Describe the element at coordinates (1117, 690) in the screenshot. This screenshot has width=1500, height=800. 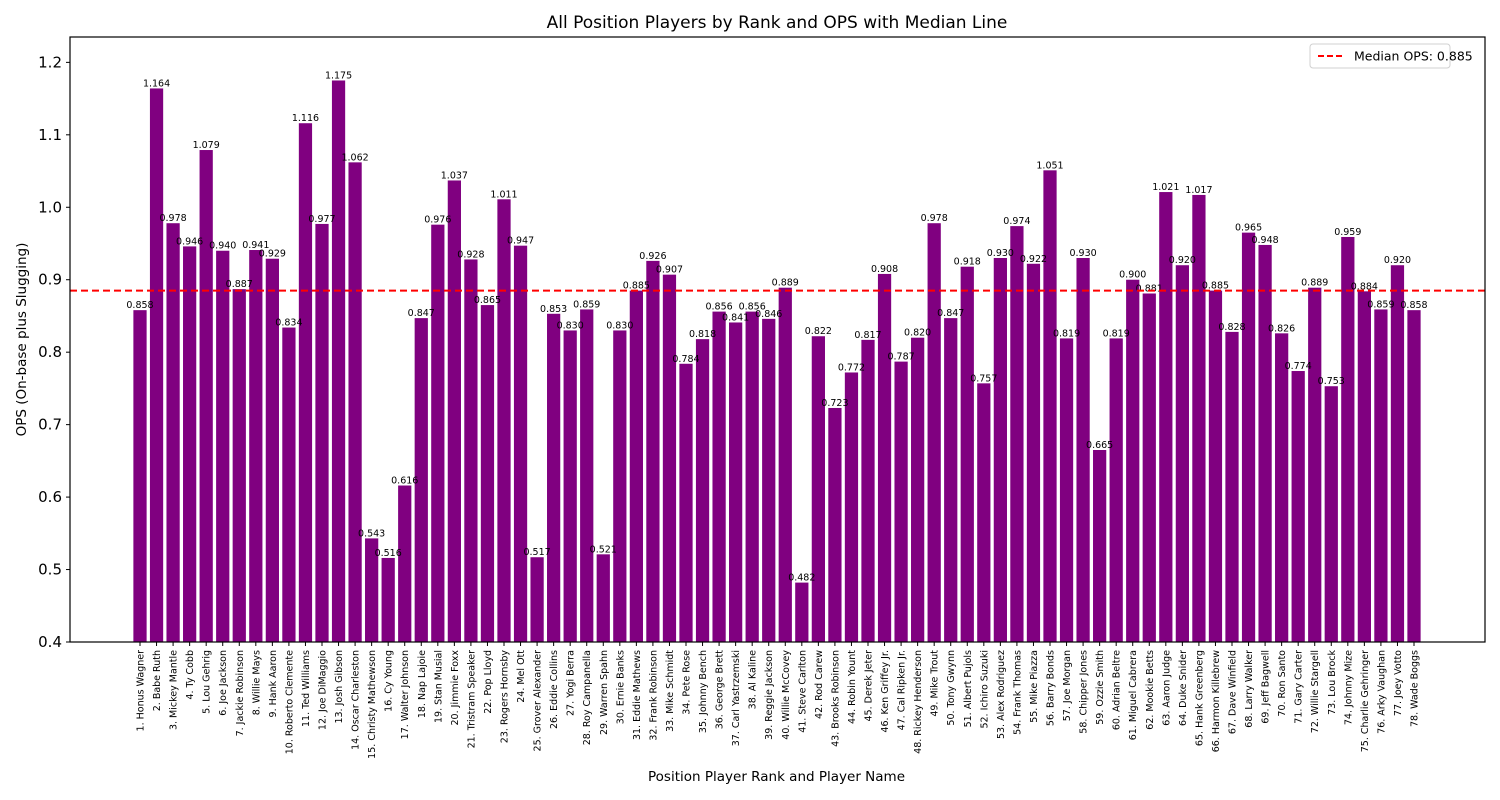
I see `x-tick-label: 60. Adrian Beltre` at that location.